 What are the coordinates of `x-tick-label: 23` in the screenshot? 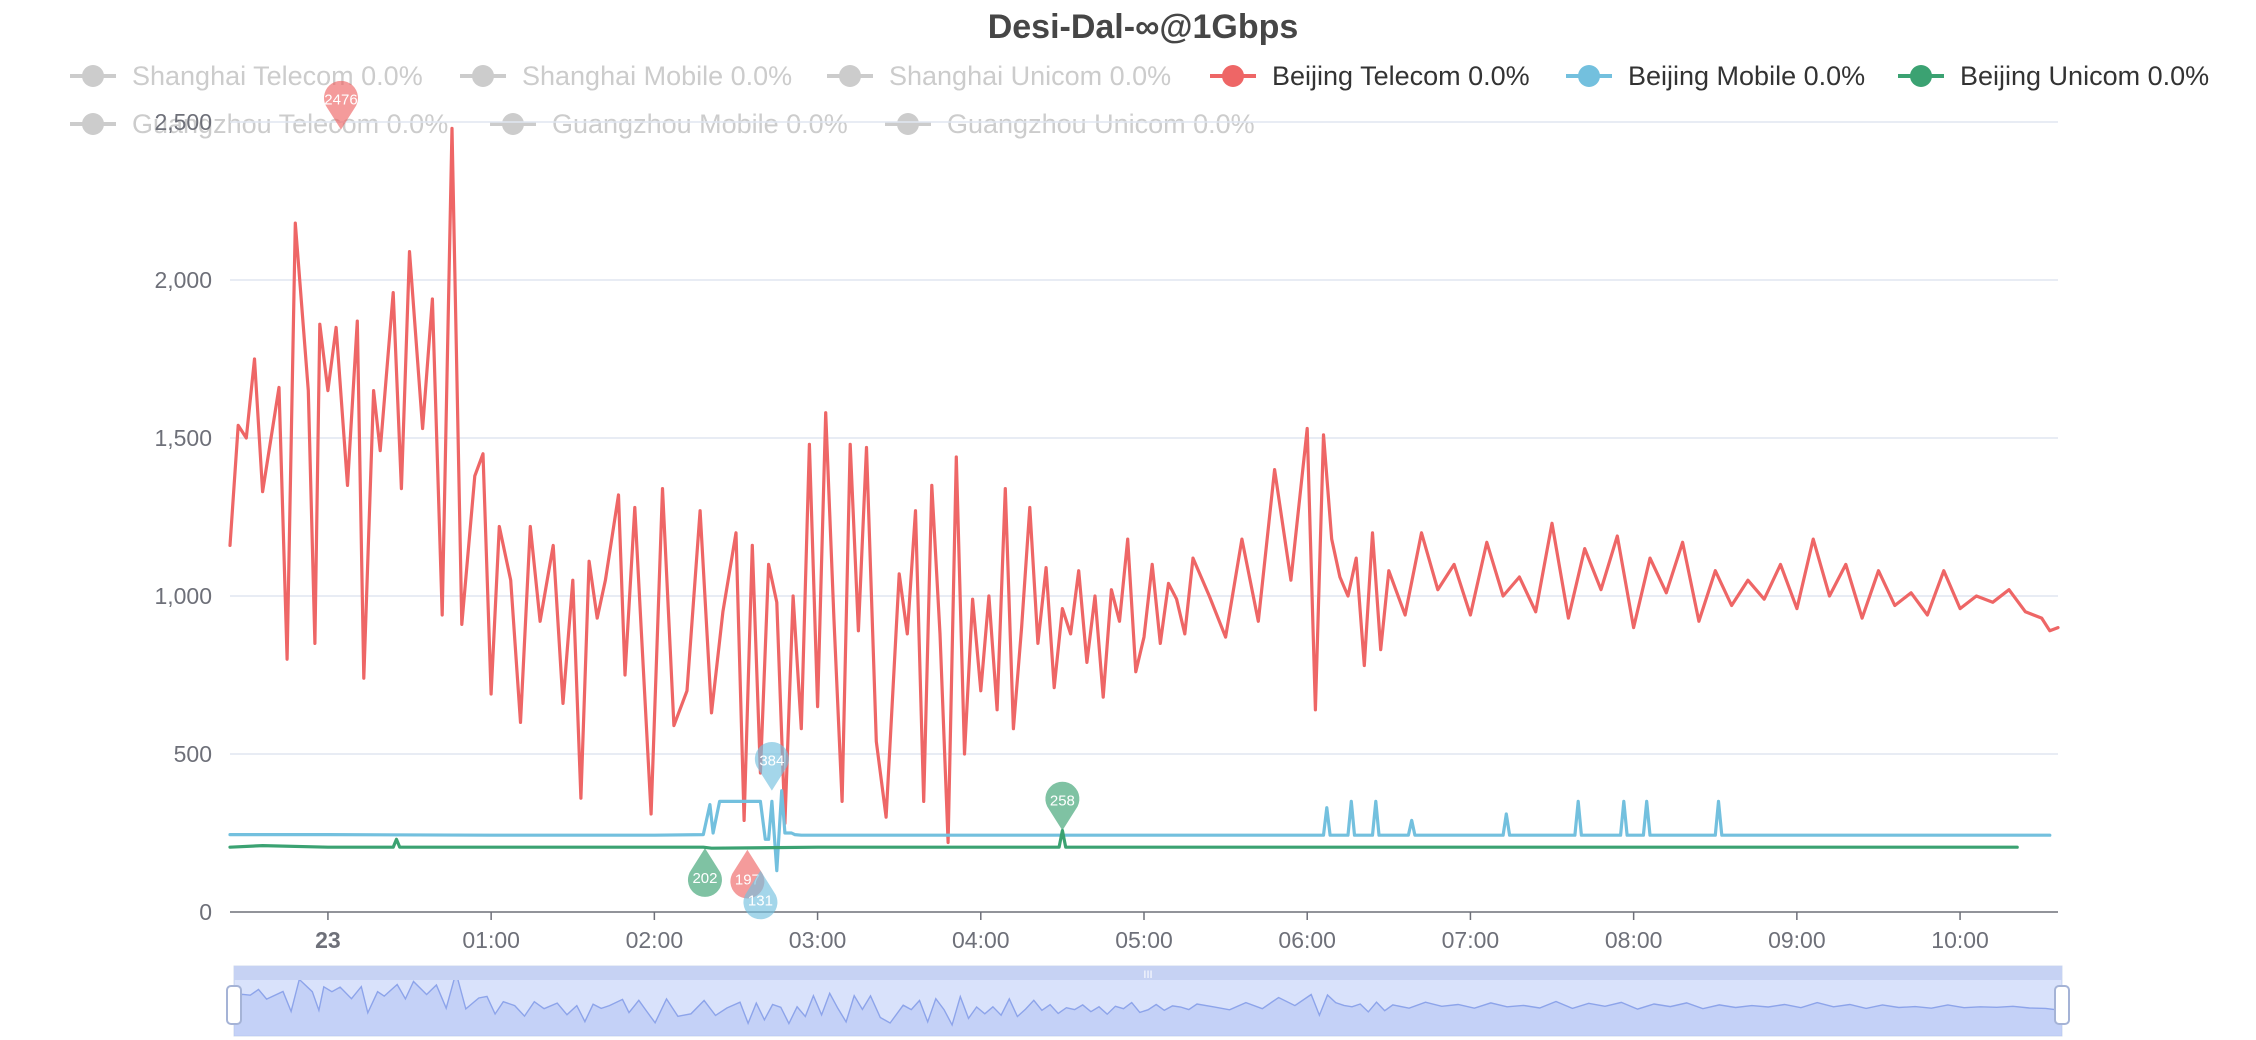 It's located at (328, 940).